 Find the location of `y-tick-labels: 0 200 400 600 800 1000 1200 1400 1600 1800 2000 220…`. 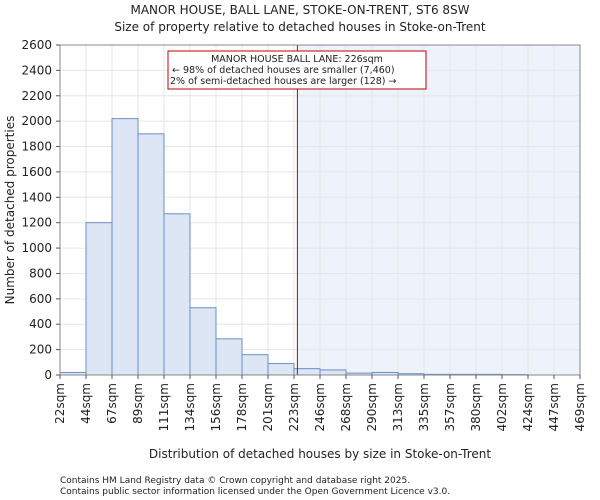

y-tick-labels: 0 200 400 600 800 1000 1200 1400 1600 1800 2000 220… is located at coordinates (40, 210).